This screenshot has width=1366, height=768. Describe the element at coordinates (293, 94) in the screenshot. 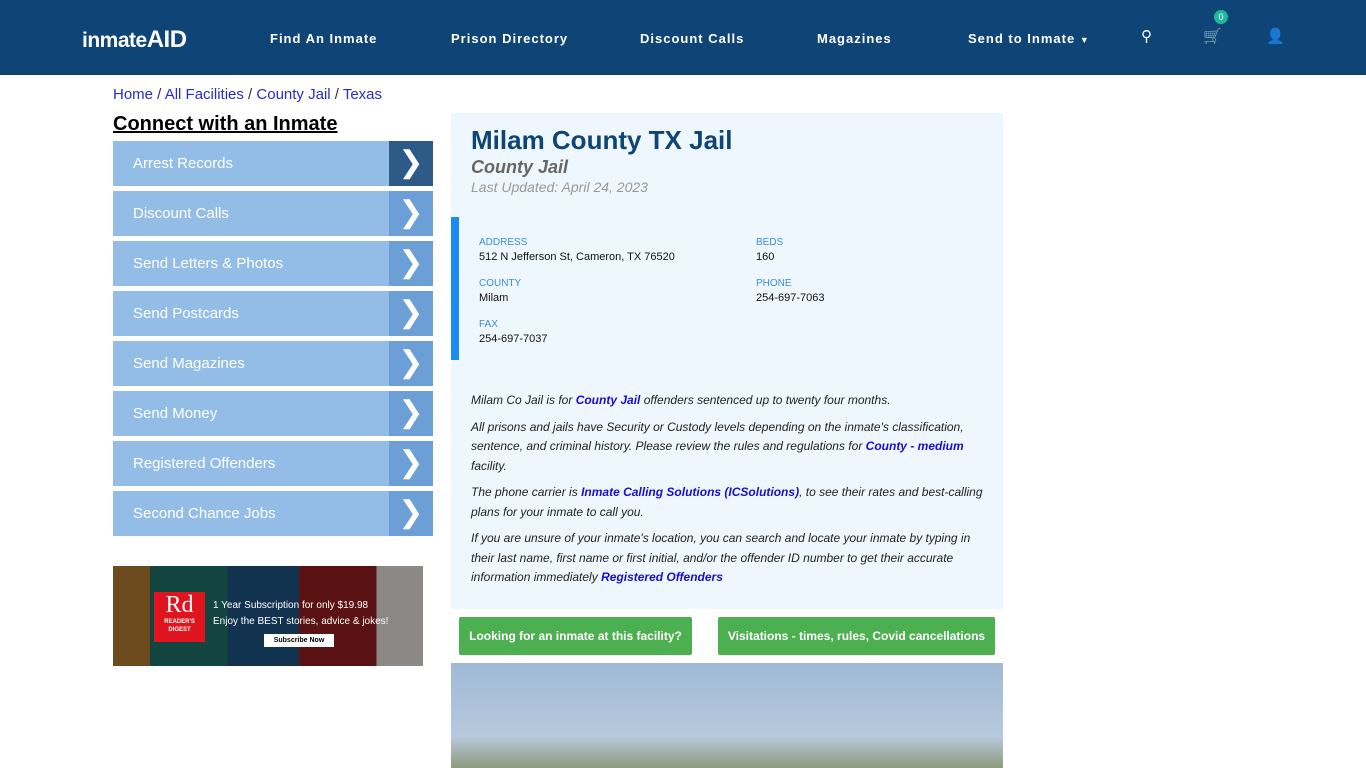

I see `crumb-county-jail: County Jail` at that location.